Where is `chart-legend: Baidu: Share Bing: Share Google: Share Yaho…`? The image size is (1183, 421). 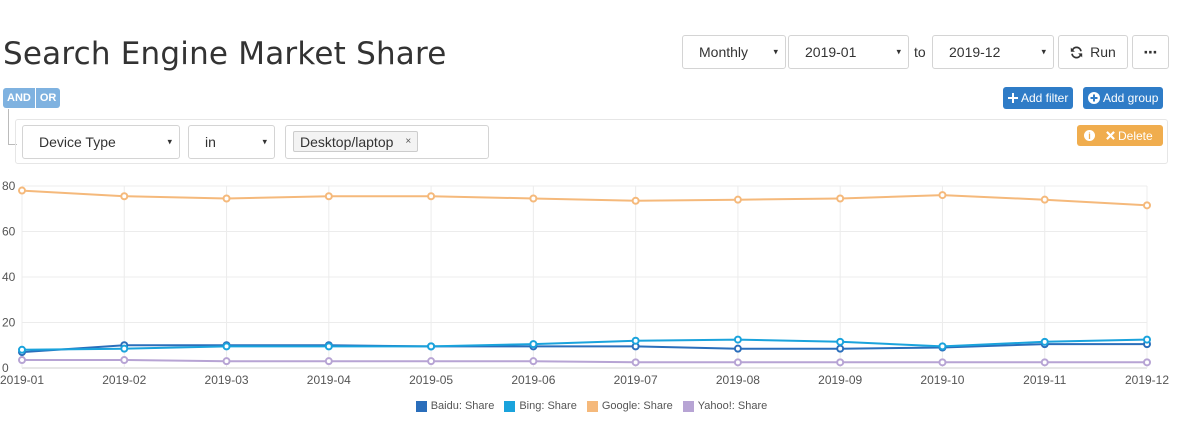
chart-legend: Baidu: Share Bing: Share Google: Share Yaho… is located at coordinates (591, 406).